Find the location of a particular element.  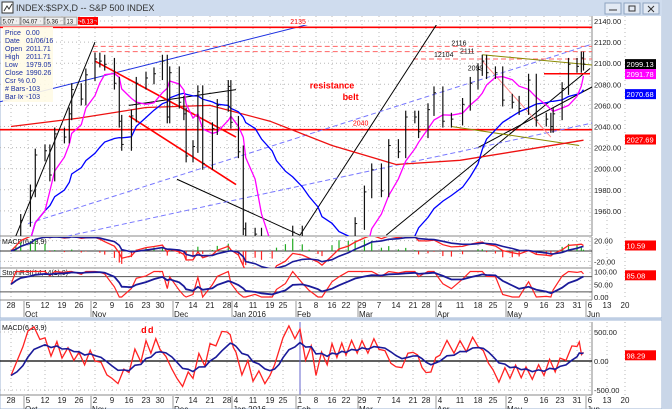

info-label: Csr % is located at coordinates (14, 81).